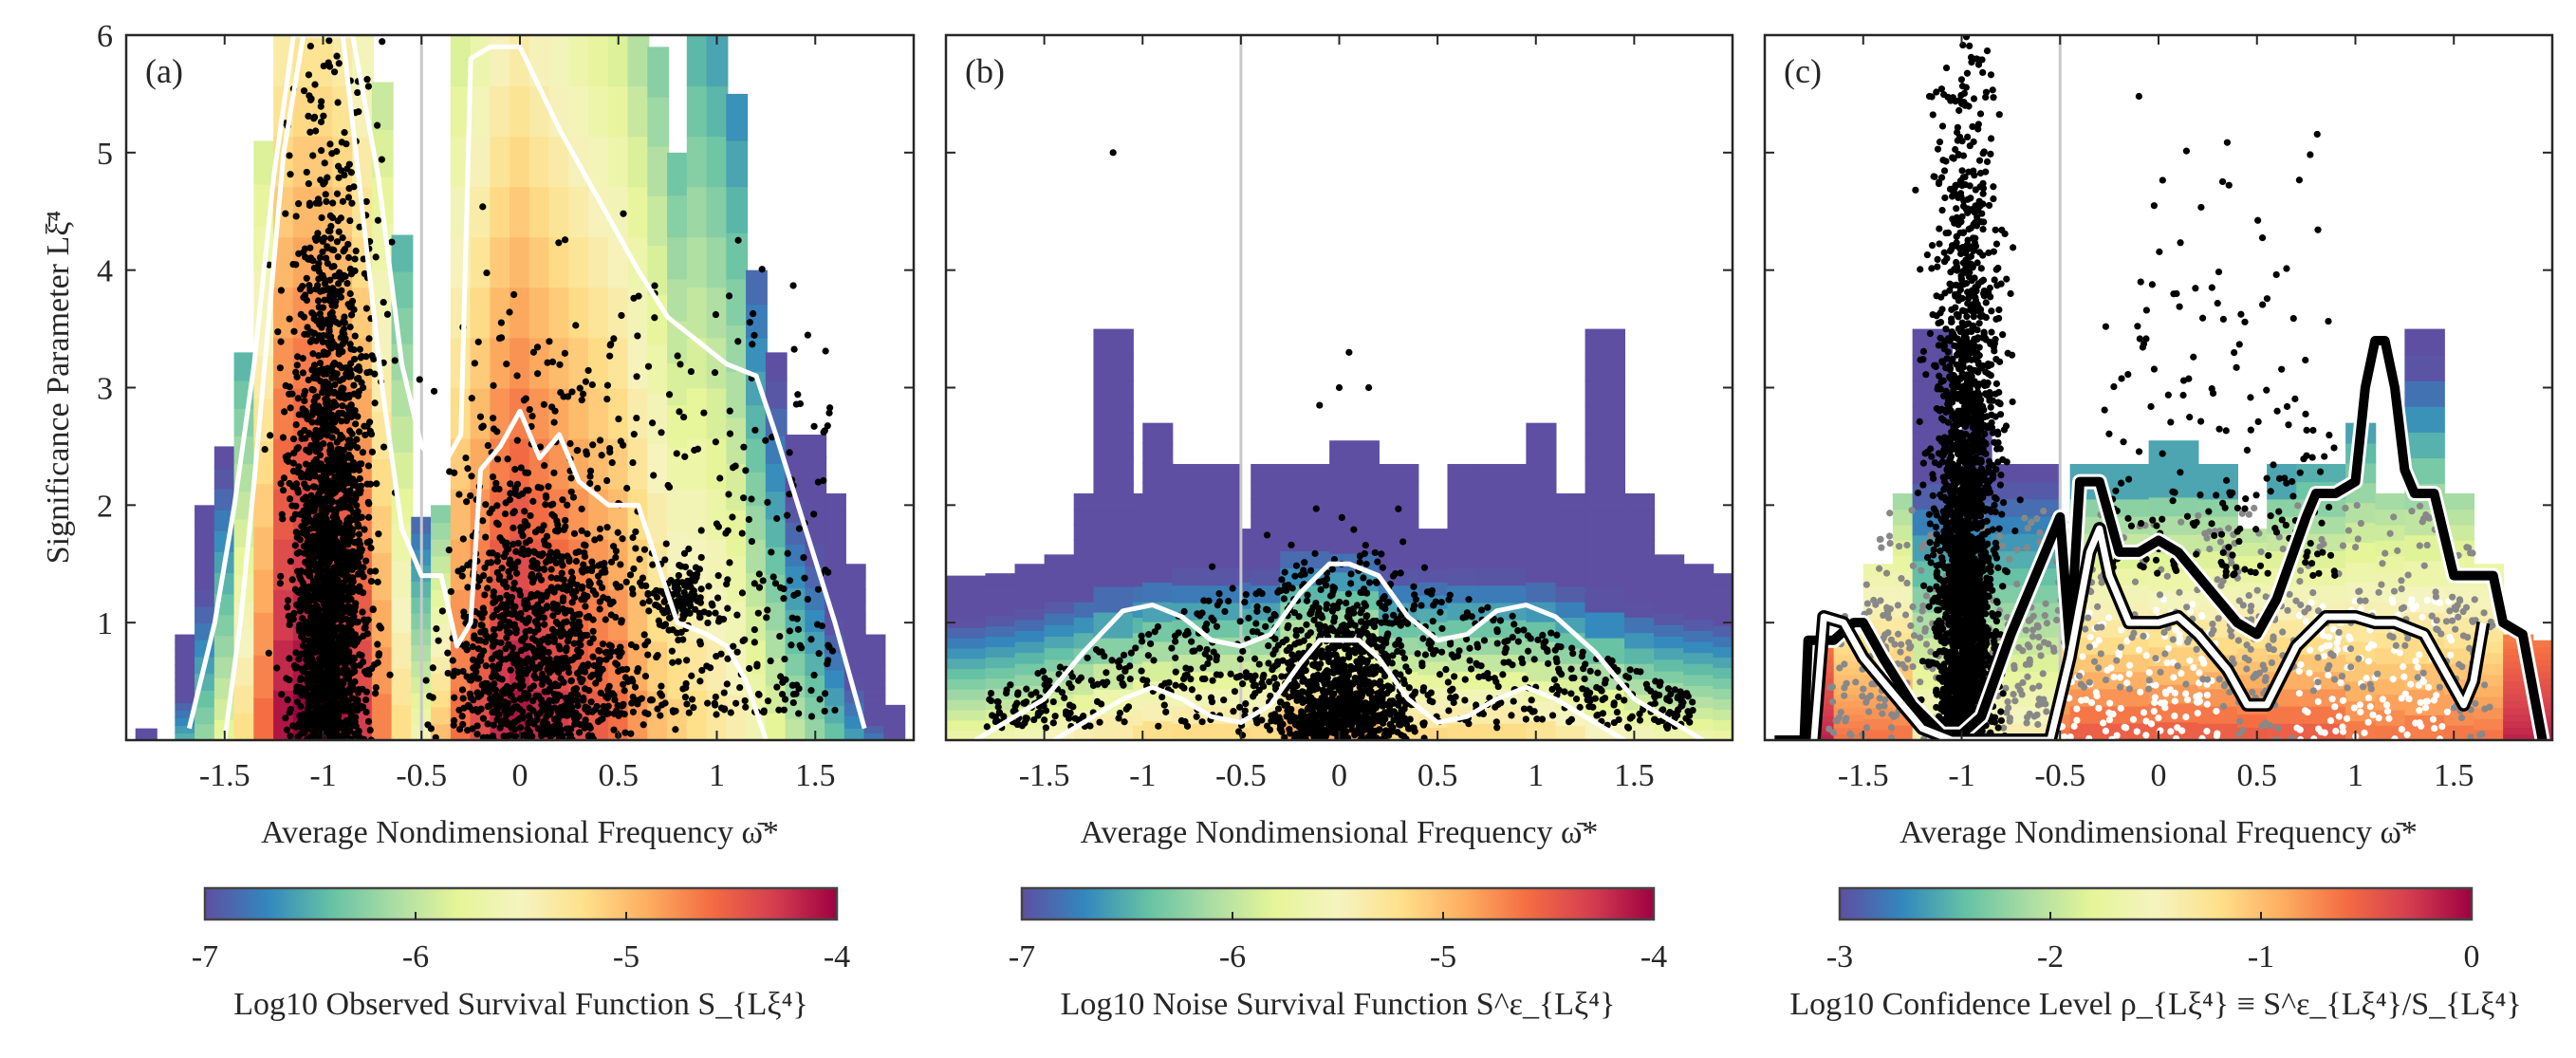  What do you see at coordinates (322, 775) in the screenshot?
I see `x-tick-label: -1` at bounding box center [322, 775].